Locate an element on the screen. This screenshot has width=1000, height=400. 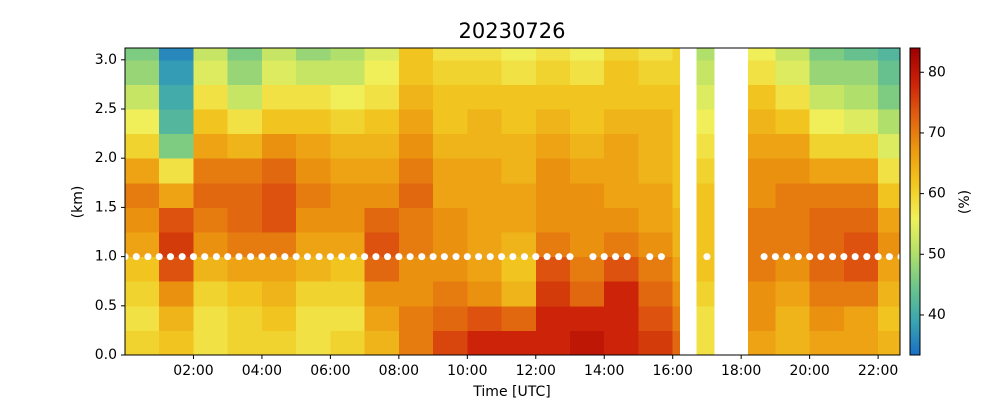
y-tick-label: 0.5 is located at coordinates (106, 306).